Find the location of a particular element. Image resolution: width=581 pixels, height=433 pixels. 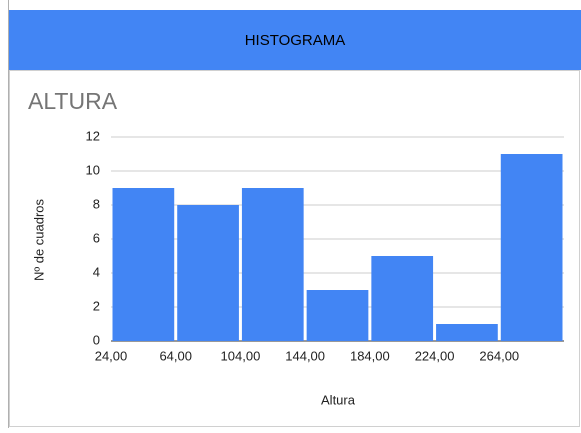

y-tick-label: 4 is located at coordinates (96, 271).